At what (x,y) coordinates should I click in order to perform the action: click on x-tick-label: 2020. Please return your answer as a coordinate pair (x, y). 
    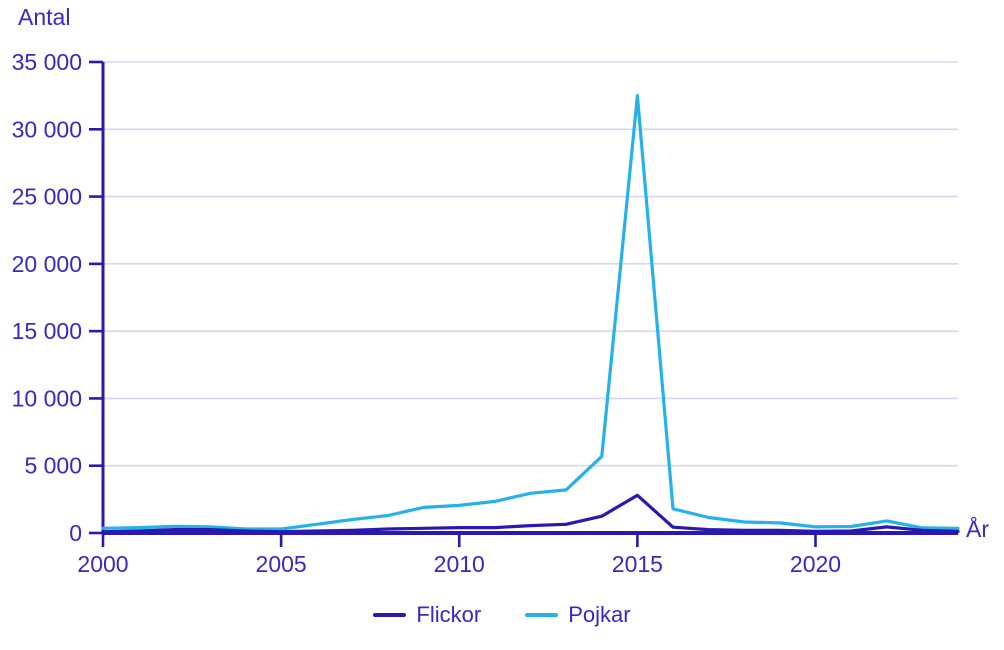
    Looking at the image, I should click on (815, 564).